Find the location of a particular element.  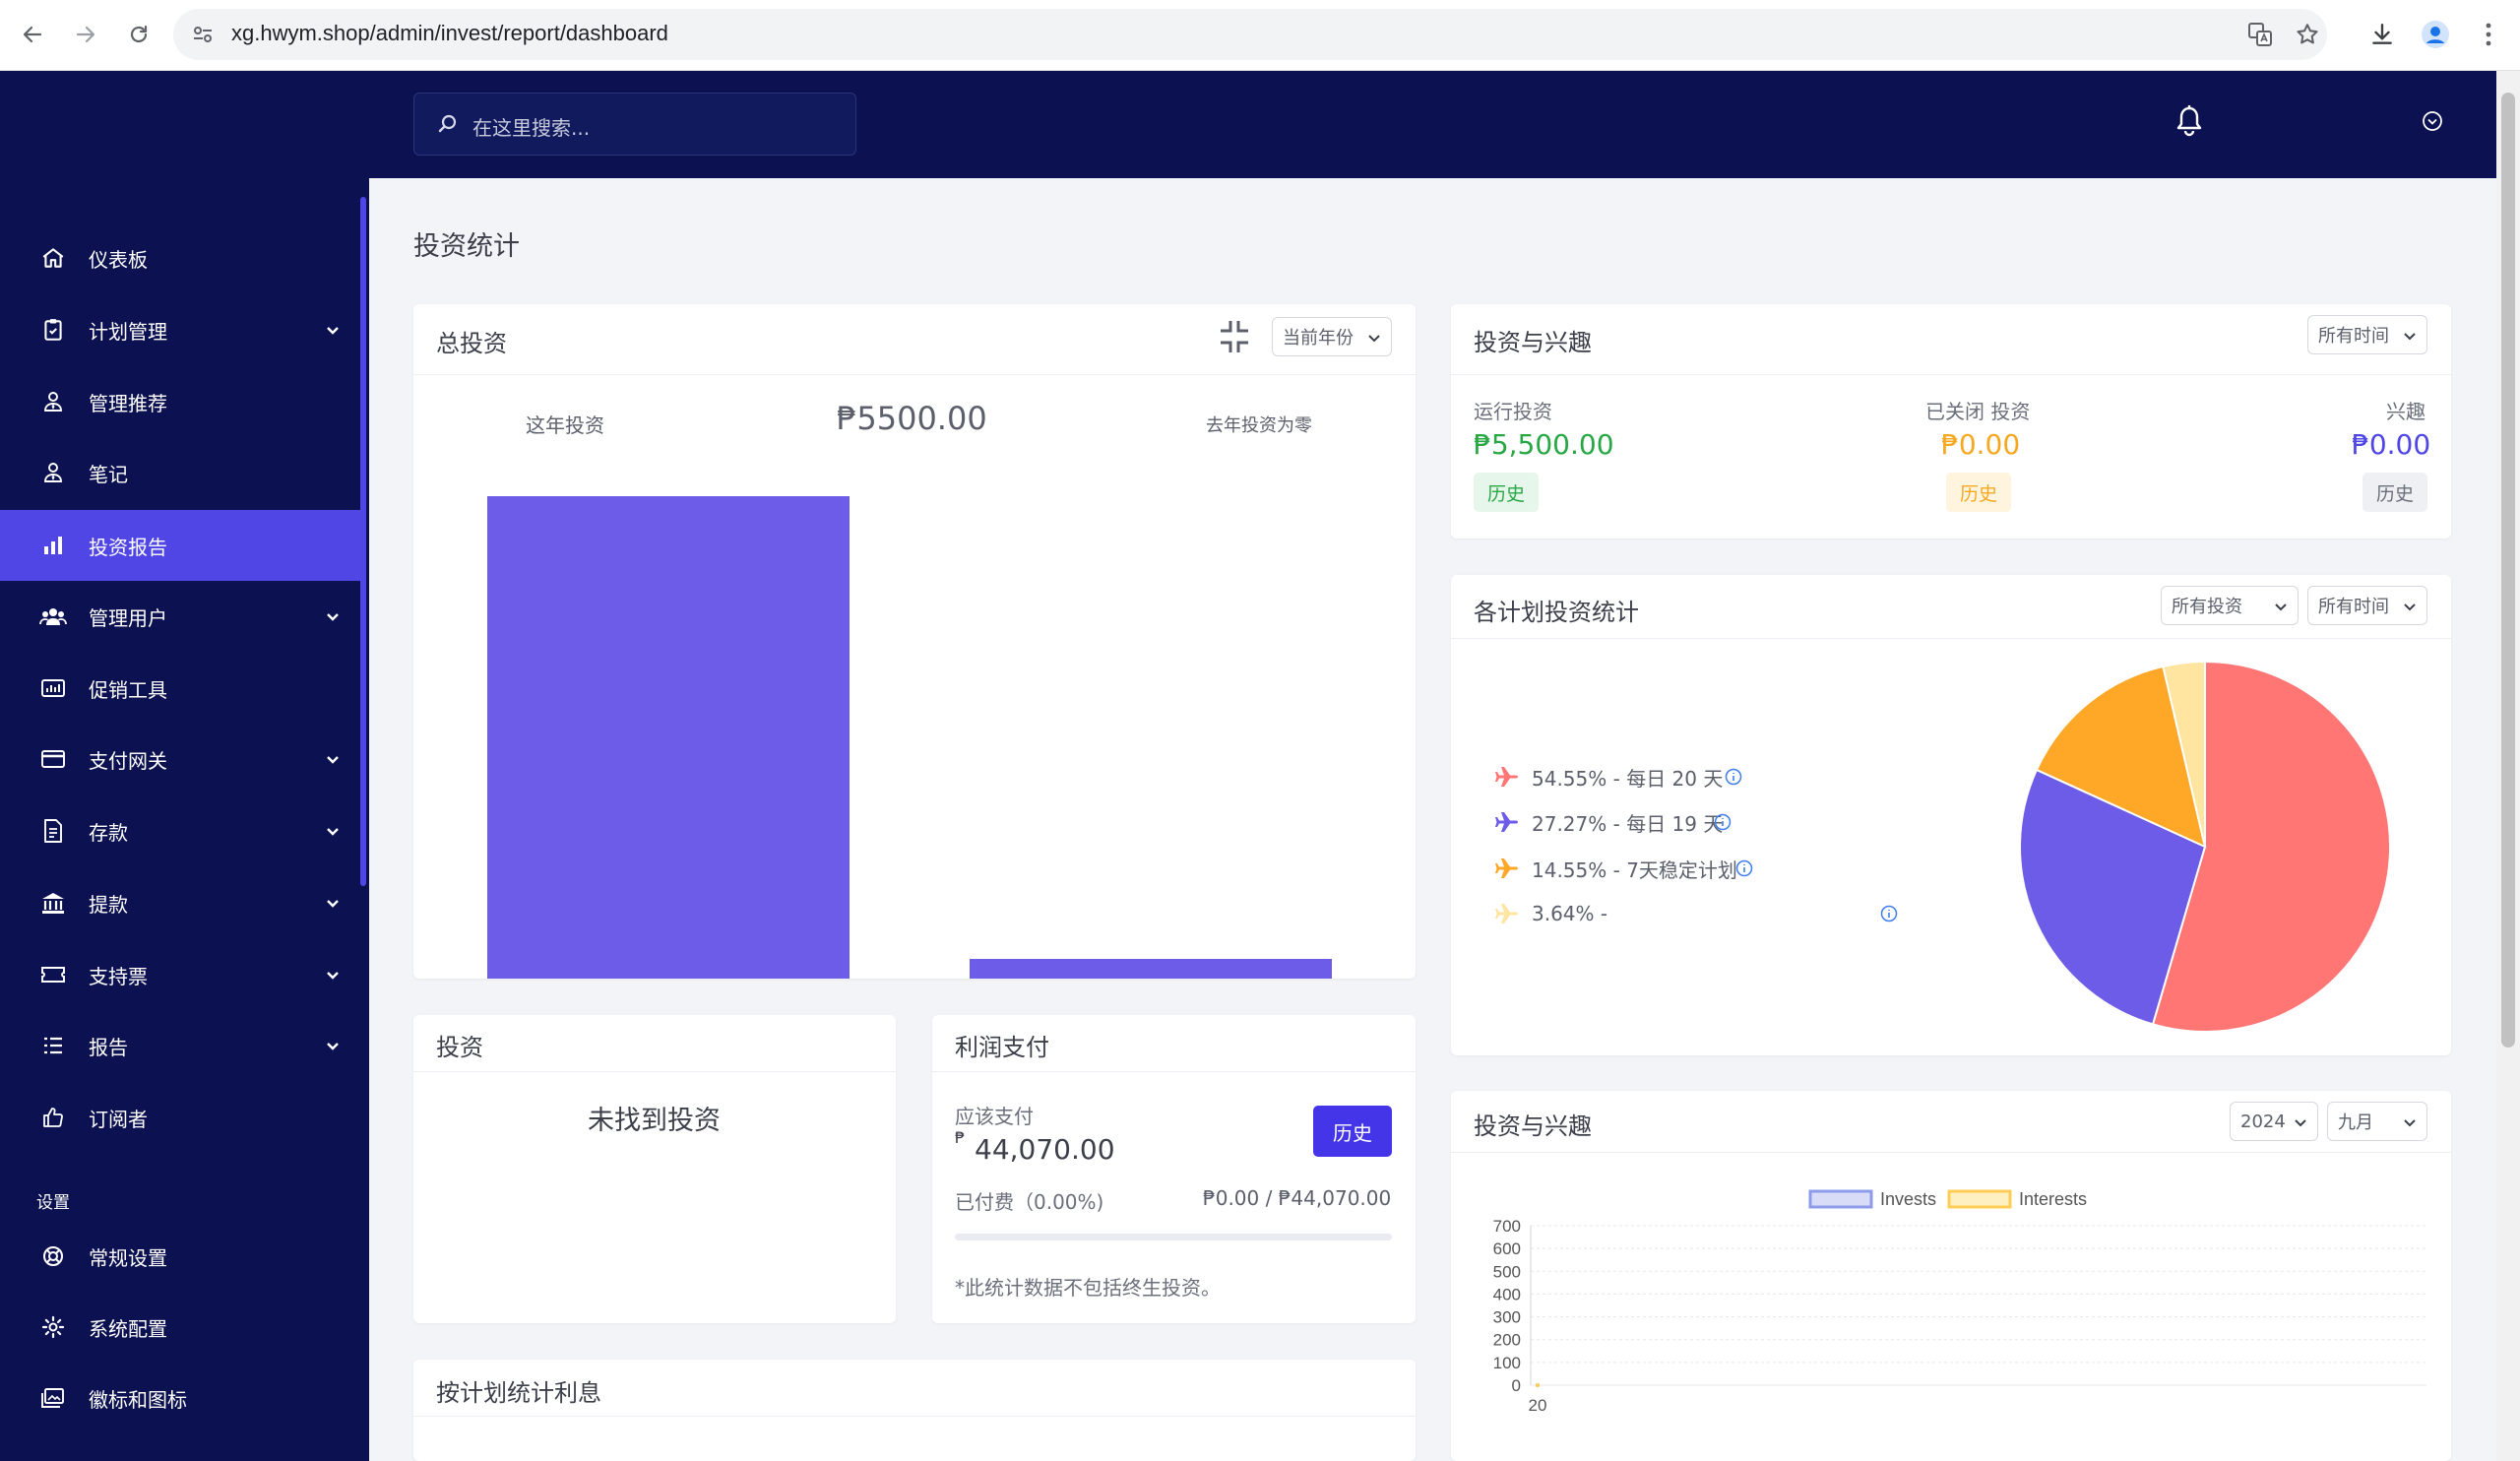

search-input is located at coordinates (634, 124).